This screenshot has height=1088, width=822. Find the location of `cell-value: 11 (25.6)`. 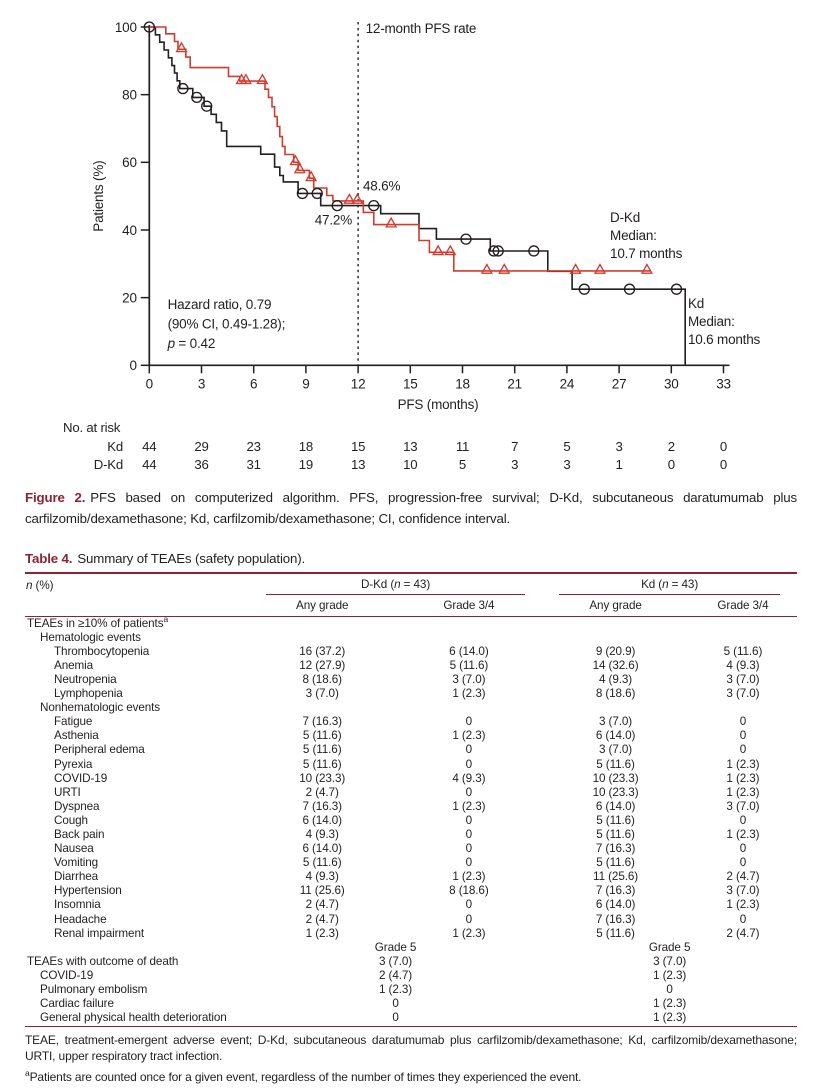

cell-value: 11 (25.6) is located at coordinates (322, 891).